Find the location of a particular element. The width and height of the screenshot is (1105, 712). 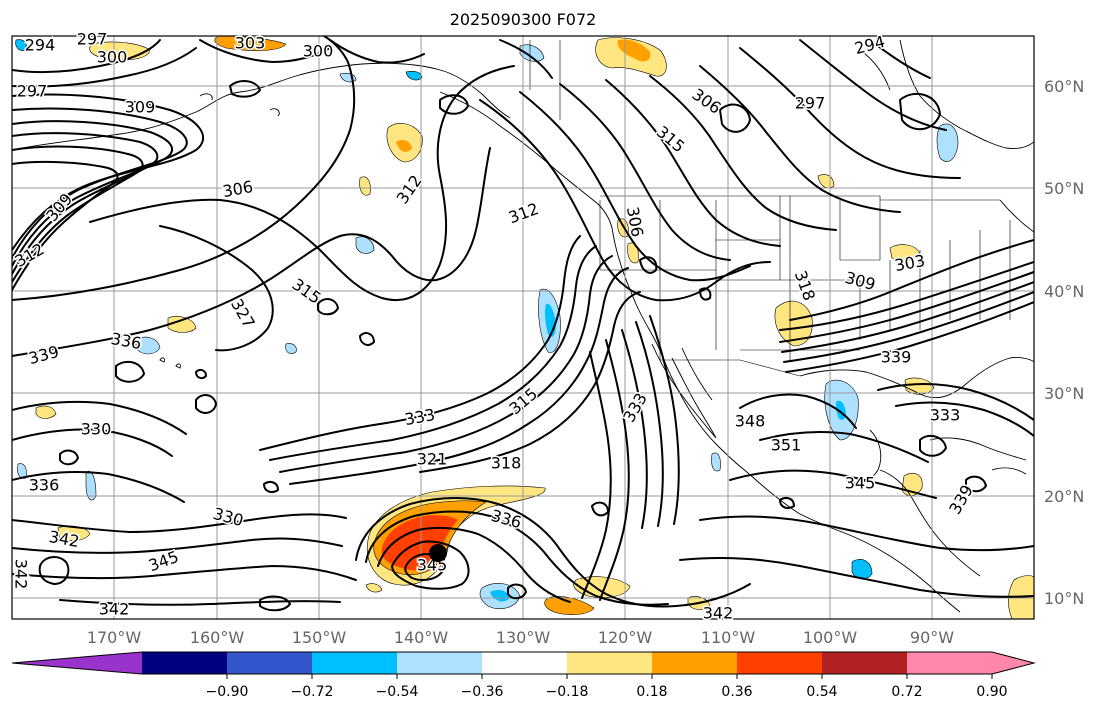

colorbar-tick-label: −0.54 is located at coordinates (397, 692).